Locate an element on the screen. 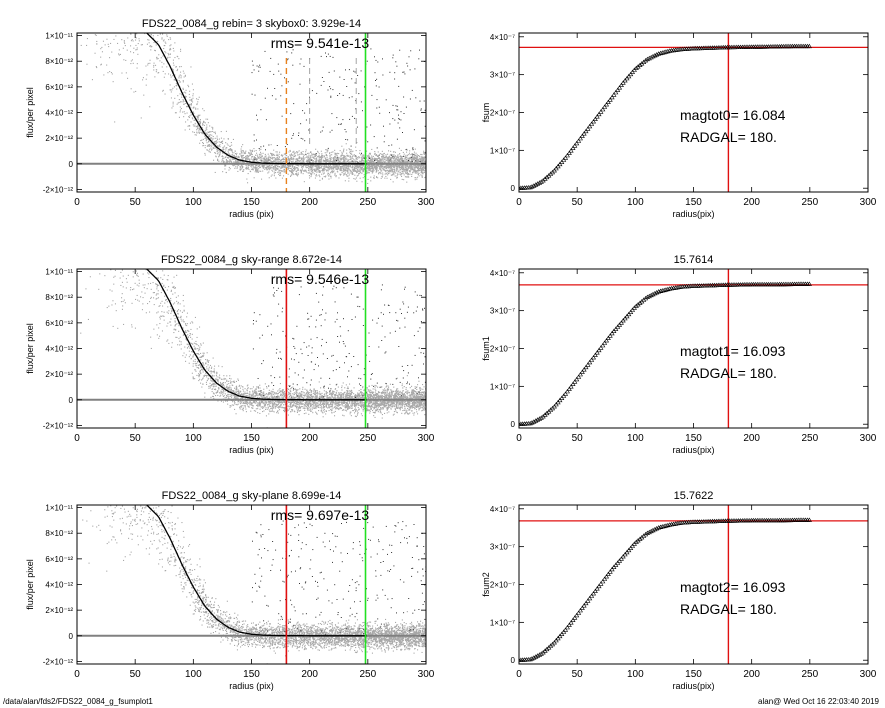 This screenshot has height=708, width=885. footer-file-path: /data/alan/fds2/FDS22_0084_g_fsumplot1 is located at coordinates (78, 701).